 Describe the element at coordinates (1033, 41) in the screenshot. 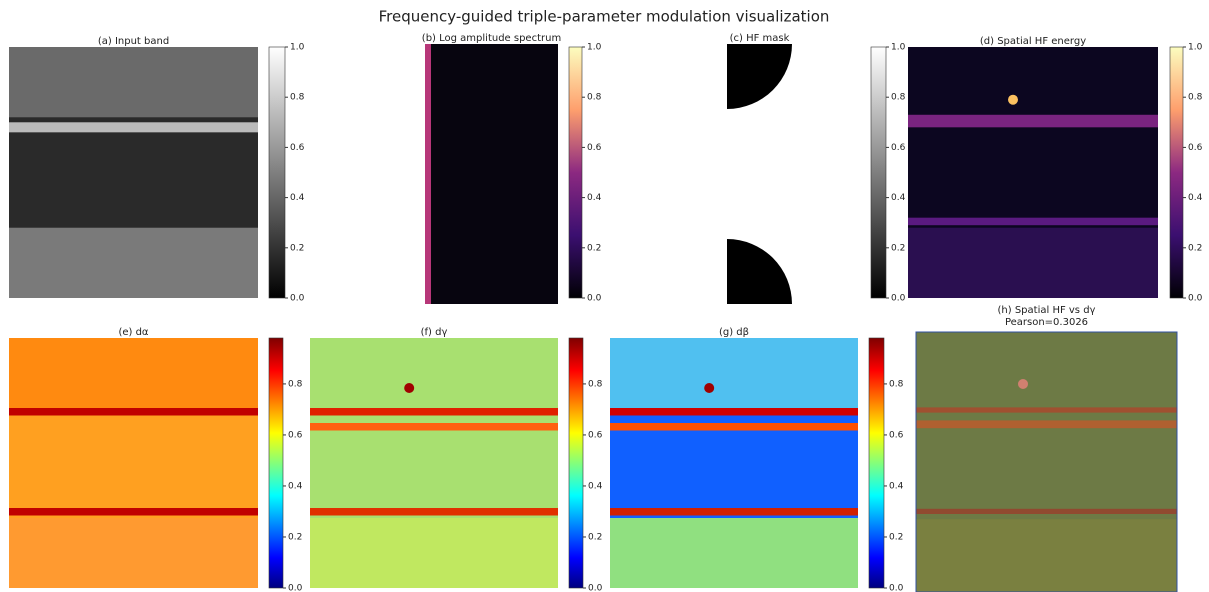

I see `panel-title: (d) Spatial HF energy` at that location.